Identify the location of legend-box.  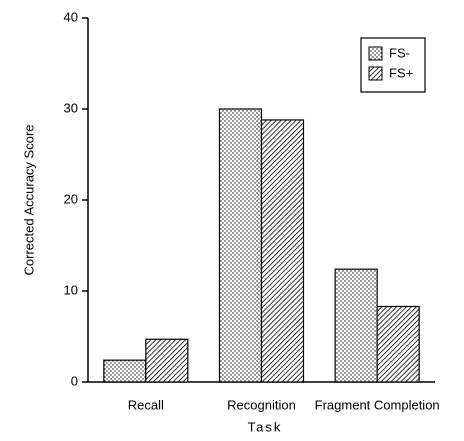
(393, 65).